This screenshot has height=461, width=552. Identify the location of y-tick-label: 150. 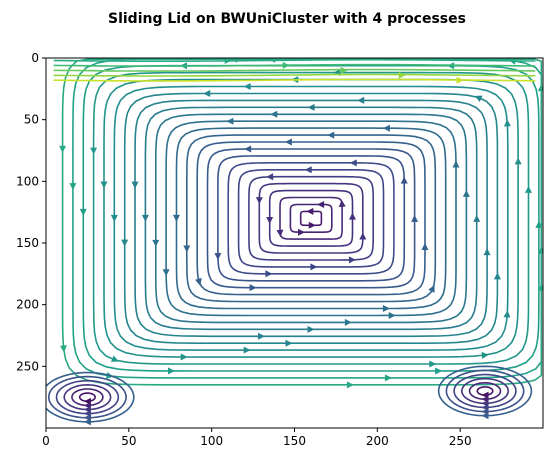
(27, 243).